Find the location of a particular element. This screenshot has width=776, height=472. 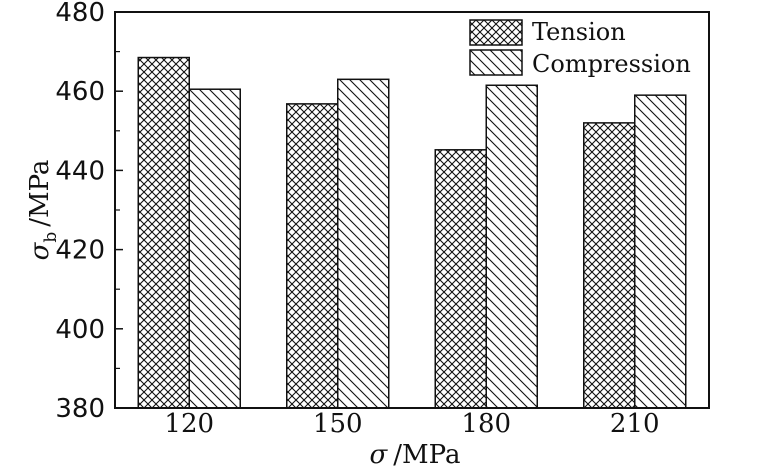

x-tick-label-210: 210 is located at coordinates (635, 424).